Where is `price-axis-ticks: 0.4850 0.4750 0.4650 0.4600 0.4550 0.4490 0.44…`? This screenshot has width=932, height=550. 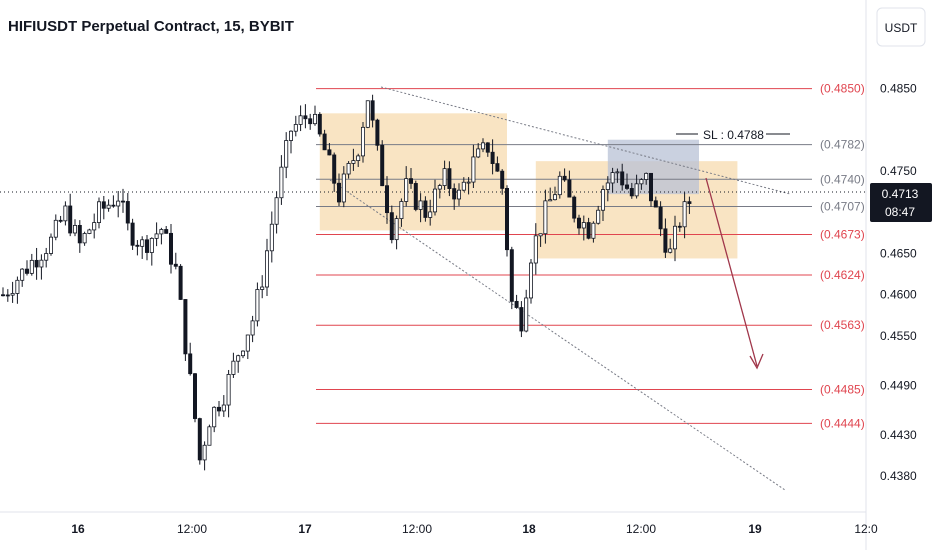
price-axis-ticks: 0.4850 0.4750 0.4650 0.4600 0.4550 0.4490 0.44… is located at coordinates (898, 283).